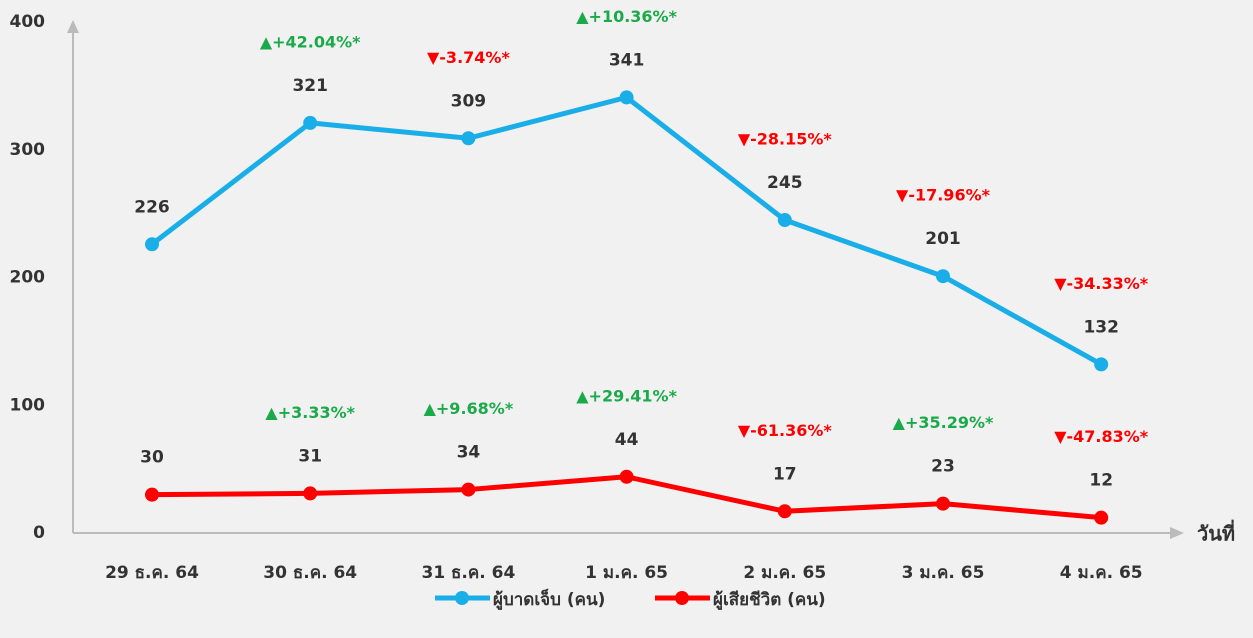 This screenshot has width=1253, height=638. I want to click on y-tick-label: 100, so click(28, 405).